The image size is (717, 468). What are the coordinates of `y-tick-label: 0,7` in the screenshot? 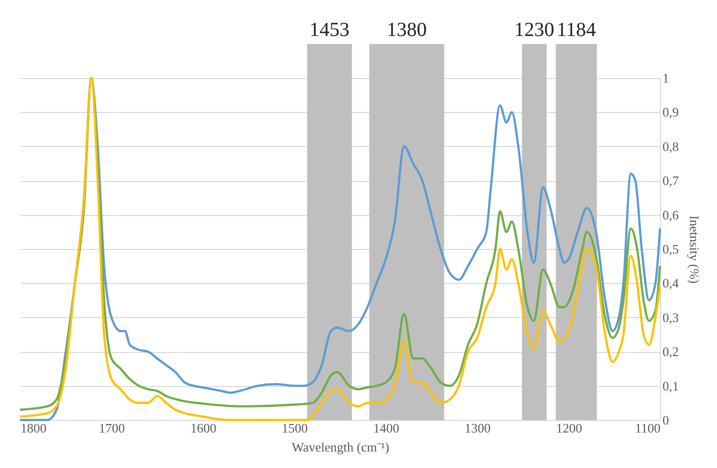 It's located at (671, 180).